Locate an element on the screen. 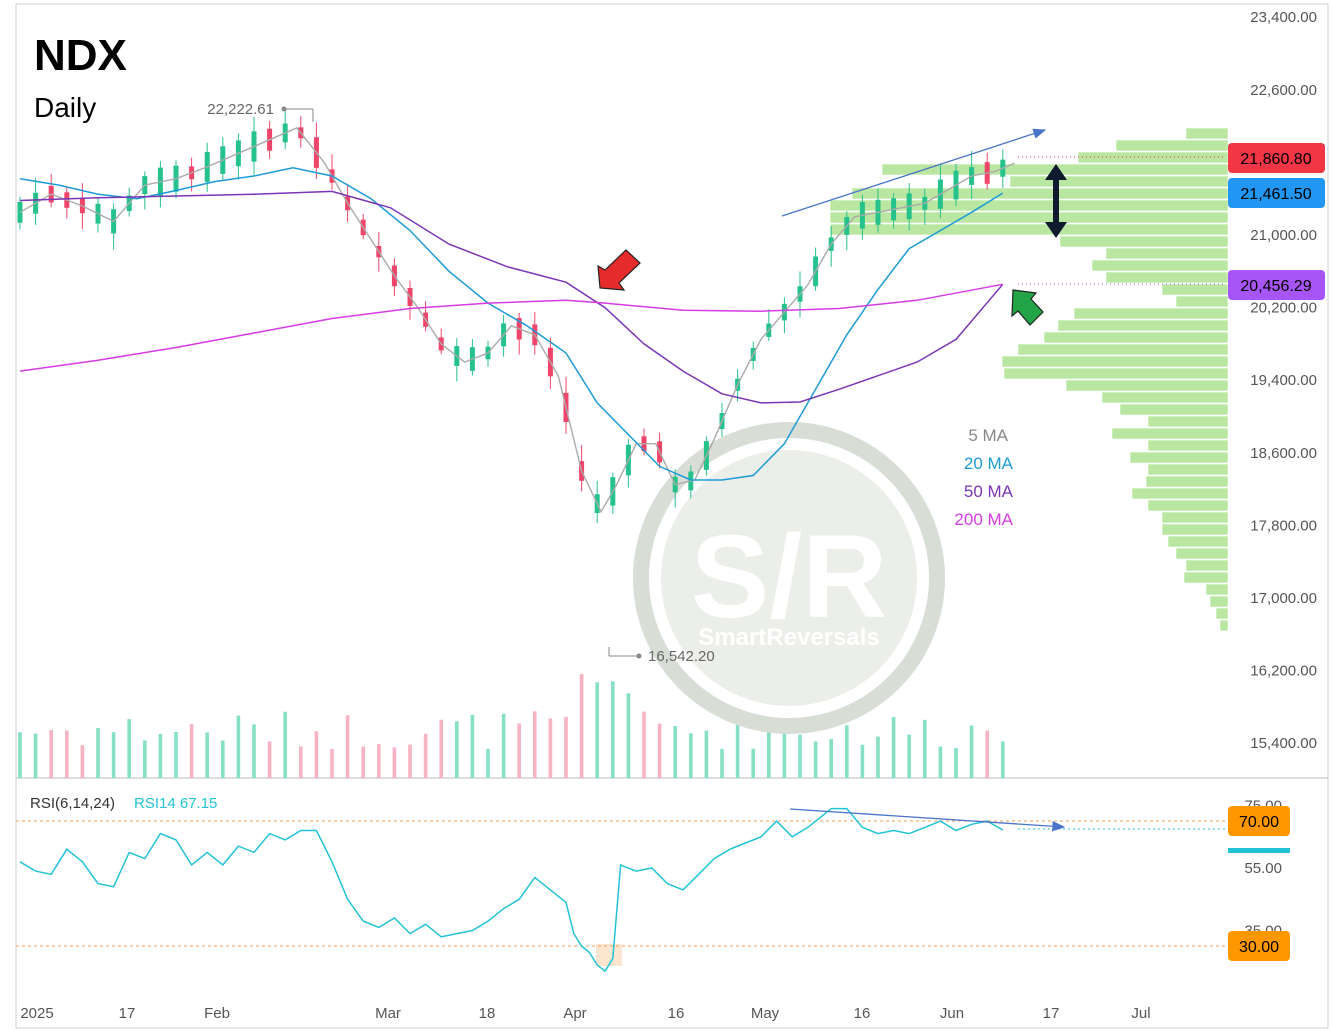  x-tick-label: 17 is located at coordinates (1051, 1013).